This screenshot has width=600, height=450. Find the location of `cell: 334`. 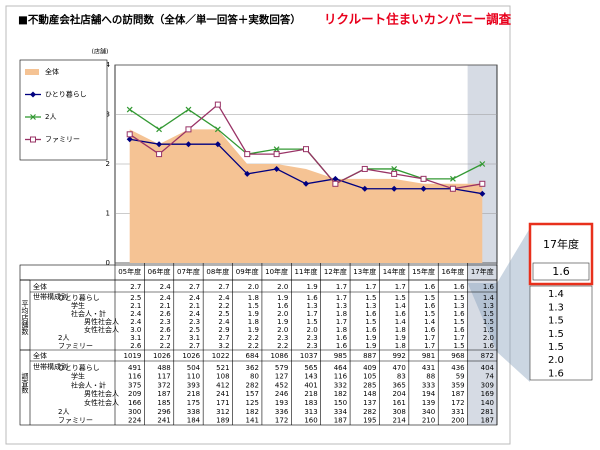

cell: 334 is located at coordinates (341, 412).